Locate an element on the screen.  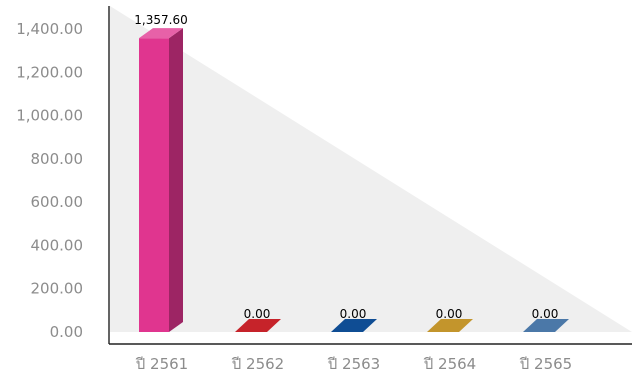
x-axis-ticks: ปี 2561 ปี 2562 ปี 2563 ปี 2564 ปี 2565 is located at coordinates (353, 364).